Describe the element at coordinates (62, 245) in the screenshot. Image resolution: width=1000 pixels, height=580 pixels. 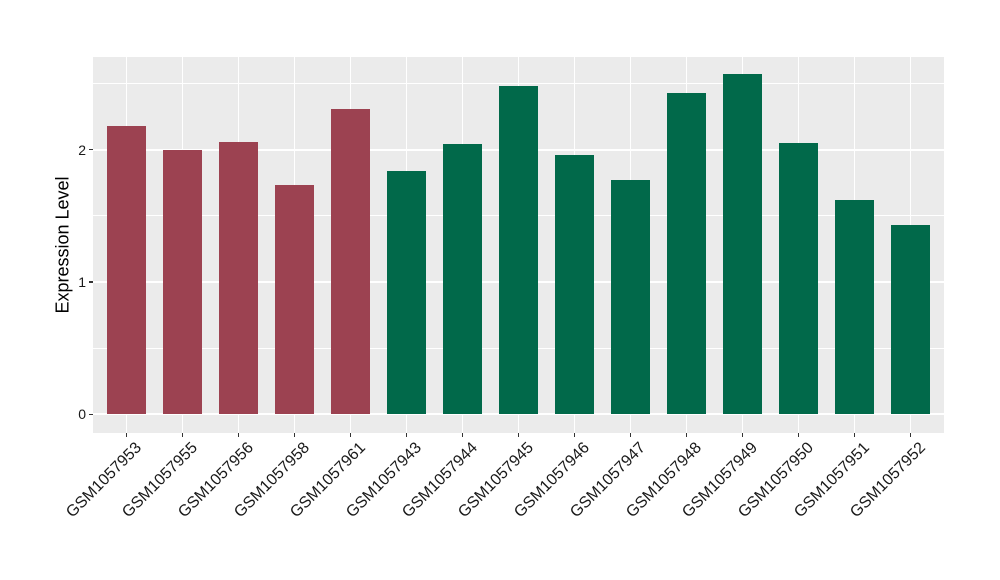
I see `y-axis-title: Expression Level` at that location.